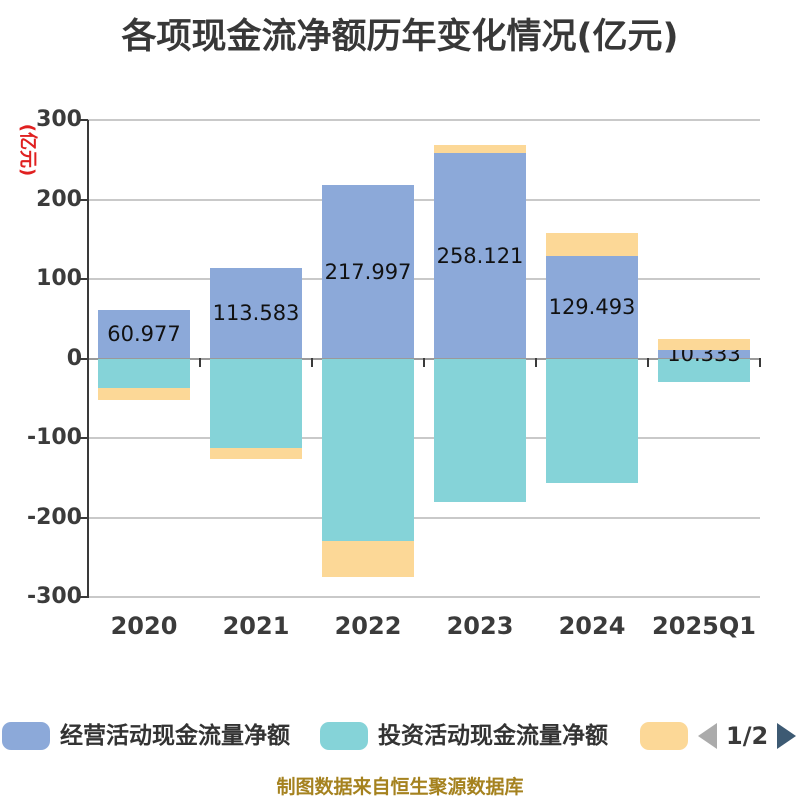 This screenshot has height=800, width=800. What do you see at coordinates (59, 119) in the screenshot?
I see `y-tick-label: 300` at bounding box center [59, 119].